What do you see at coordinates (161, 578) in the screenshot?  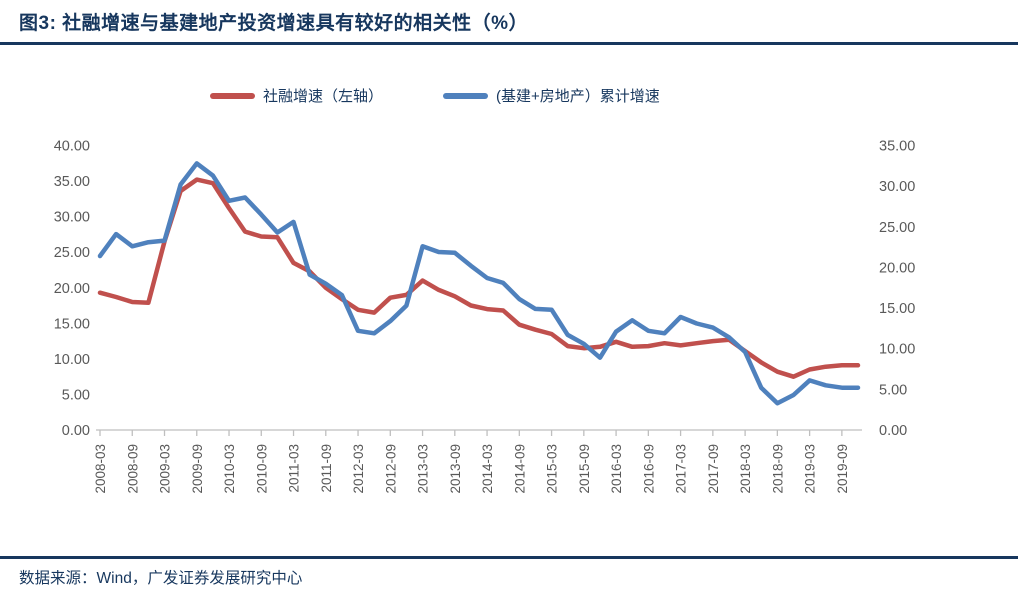 I see `data-source-note: 数据来源：Wind，广发证券发展研究中心` at bounding box center [161, 578].